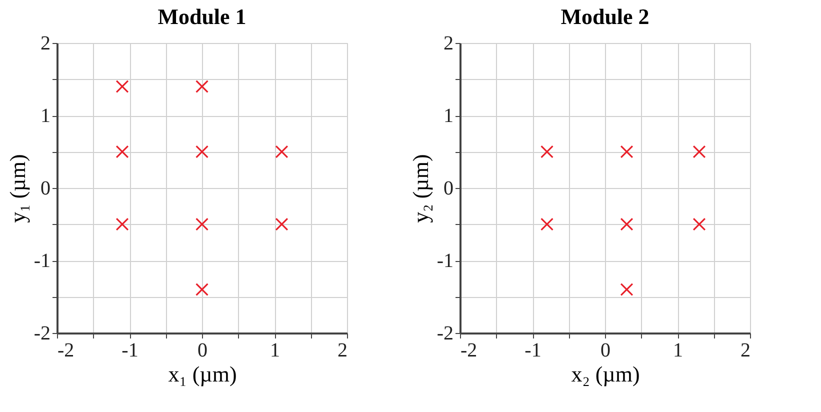 Image resolution: width=821 pixels, height=412 pixels. I want to click on y-axis-title: y₂ (µm), so click(420, 188).